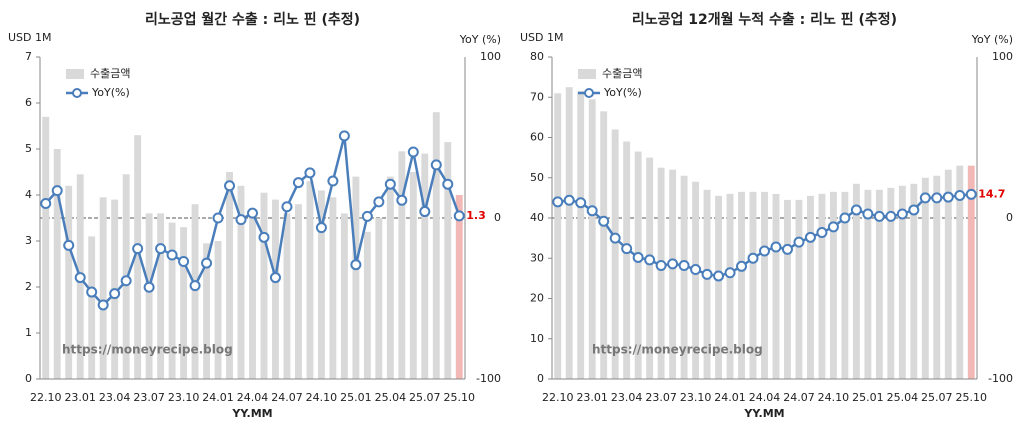  I want to click on y-tick-label: 2, so click(28, 286).